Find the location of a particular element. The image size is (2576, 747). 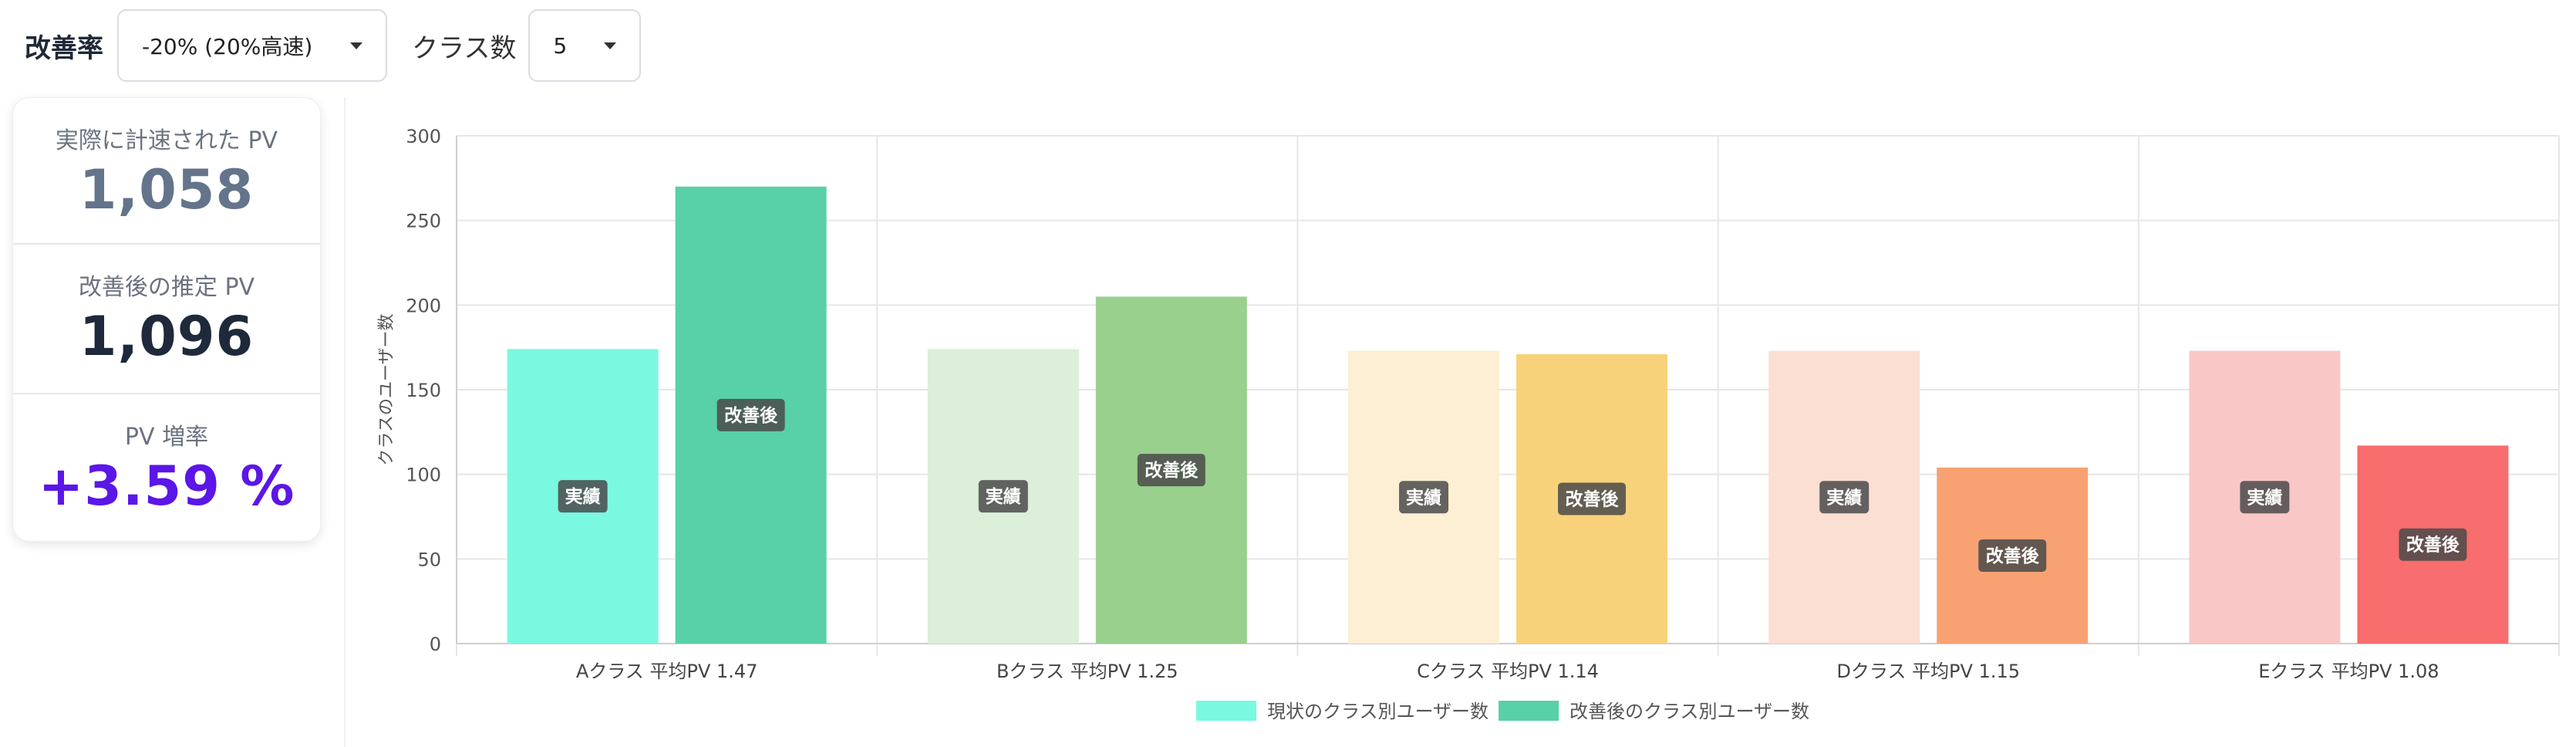

stat-increase-rate: PV 増率 +3.59 % is located at coordinates (166, 468).